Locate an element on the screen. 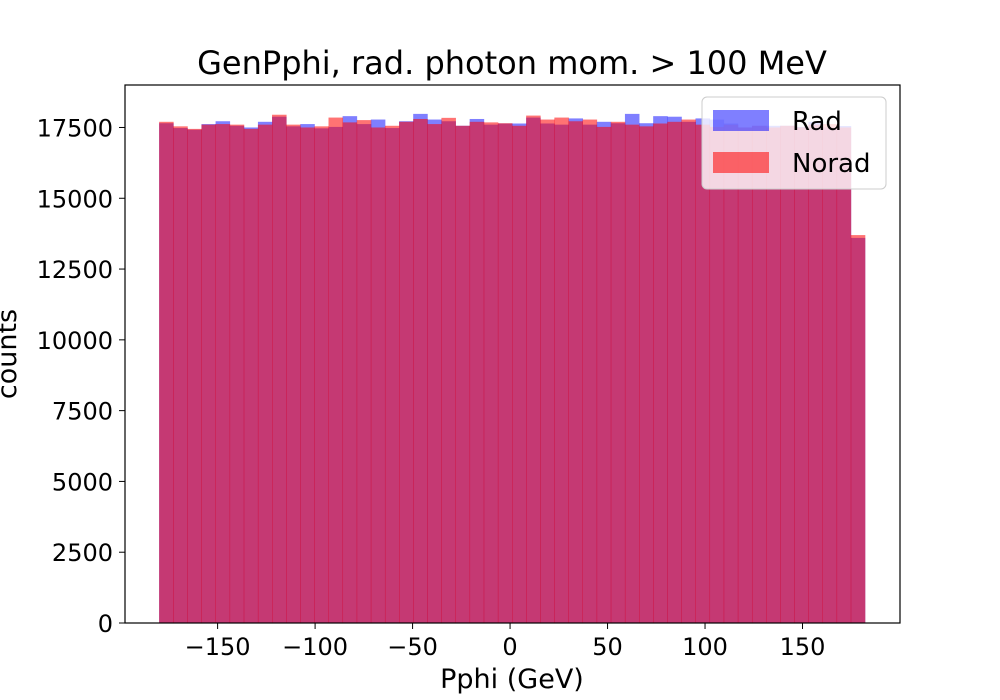 The height and width of the screenshot is (700, 1000). x-tick-label: 150 is located at coordinates (803, 647).